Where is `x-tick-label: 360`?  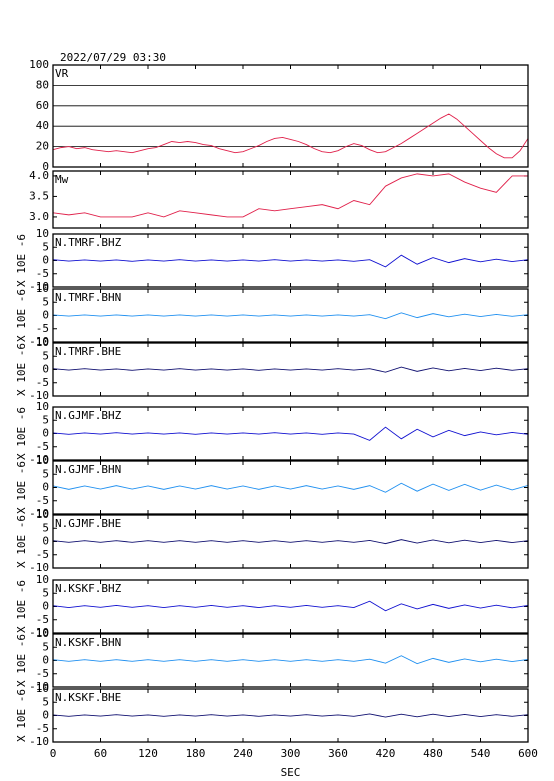 x-tick-label: 360 is located at coordinates (338, 753).